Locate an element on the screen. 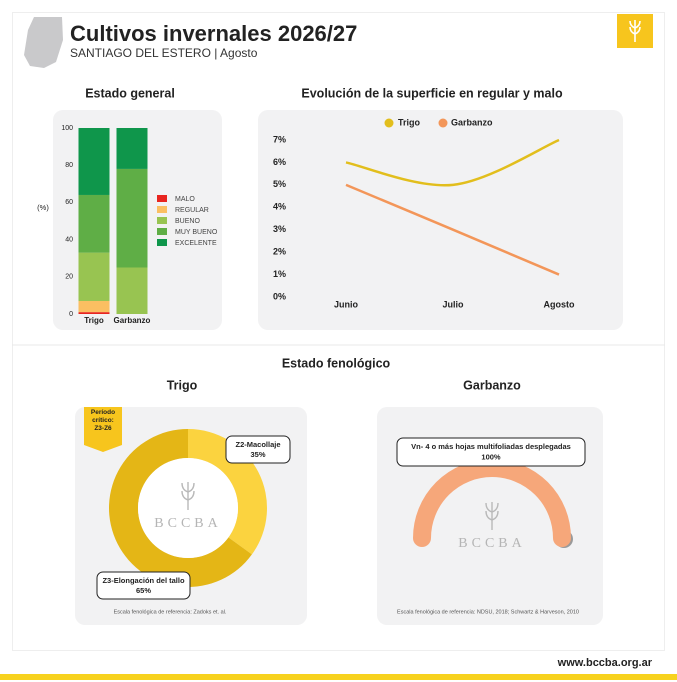 This screenshot has width=677, height=682. chart-title: Garbanzo is located at coordinates (492, 385).